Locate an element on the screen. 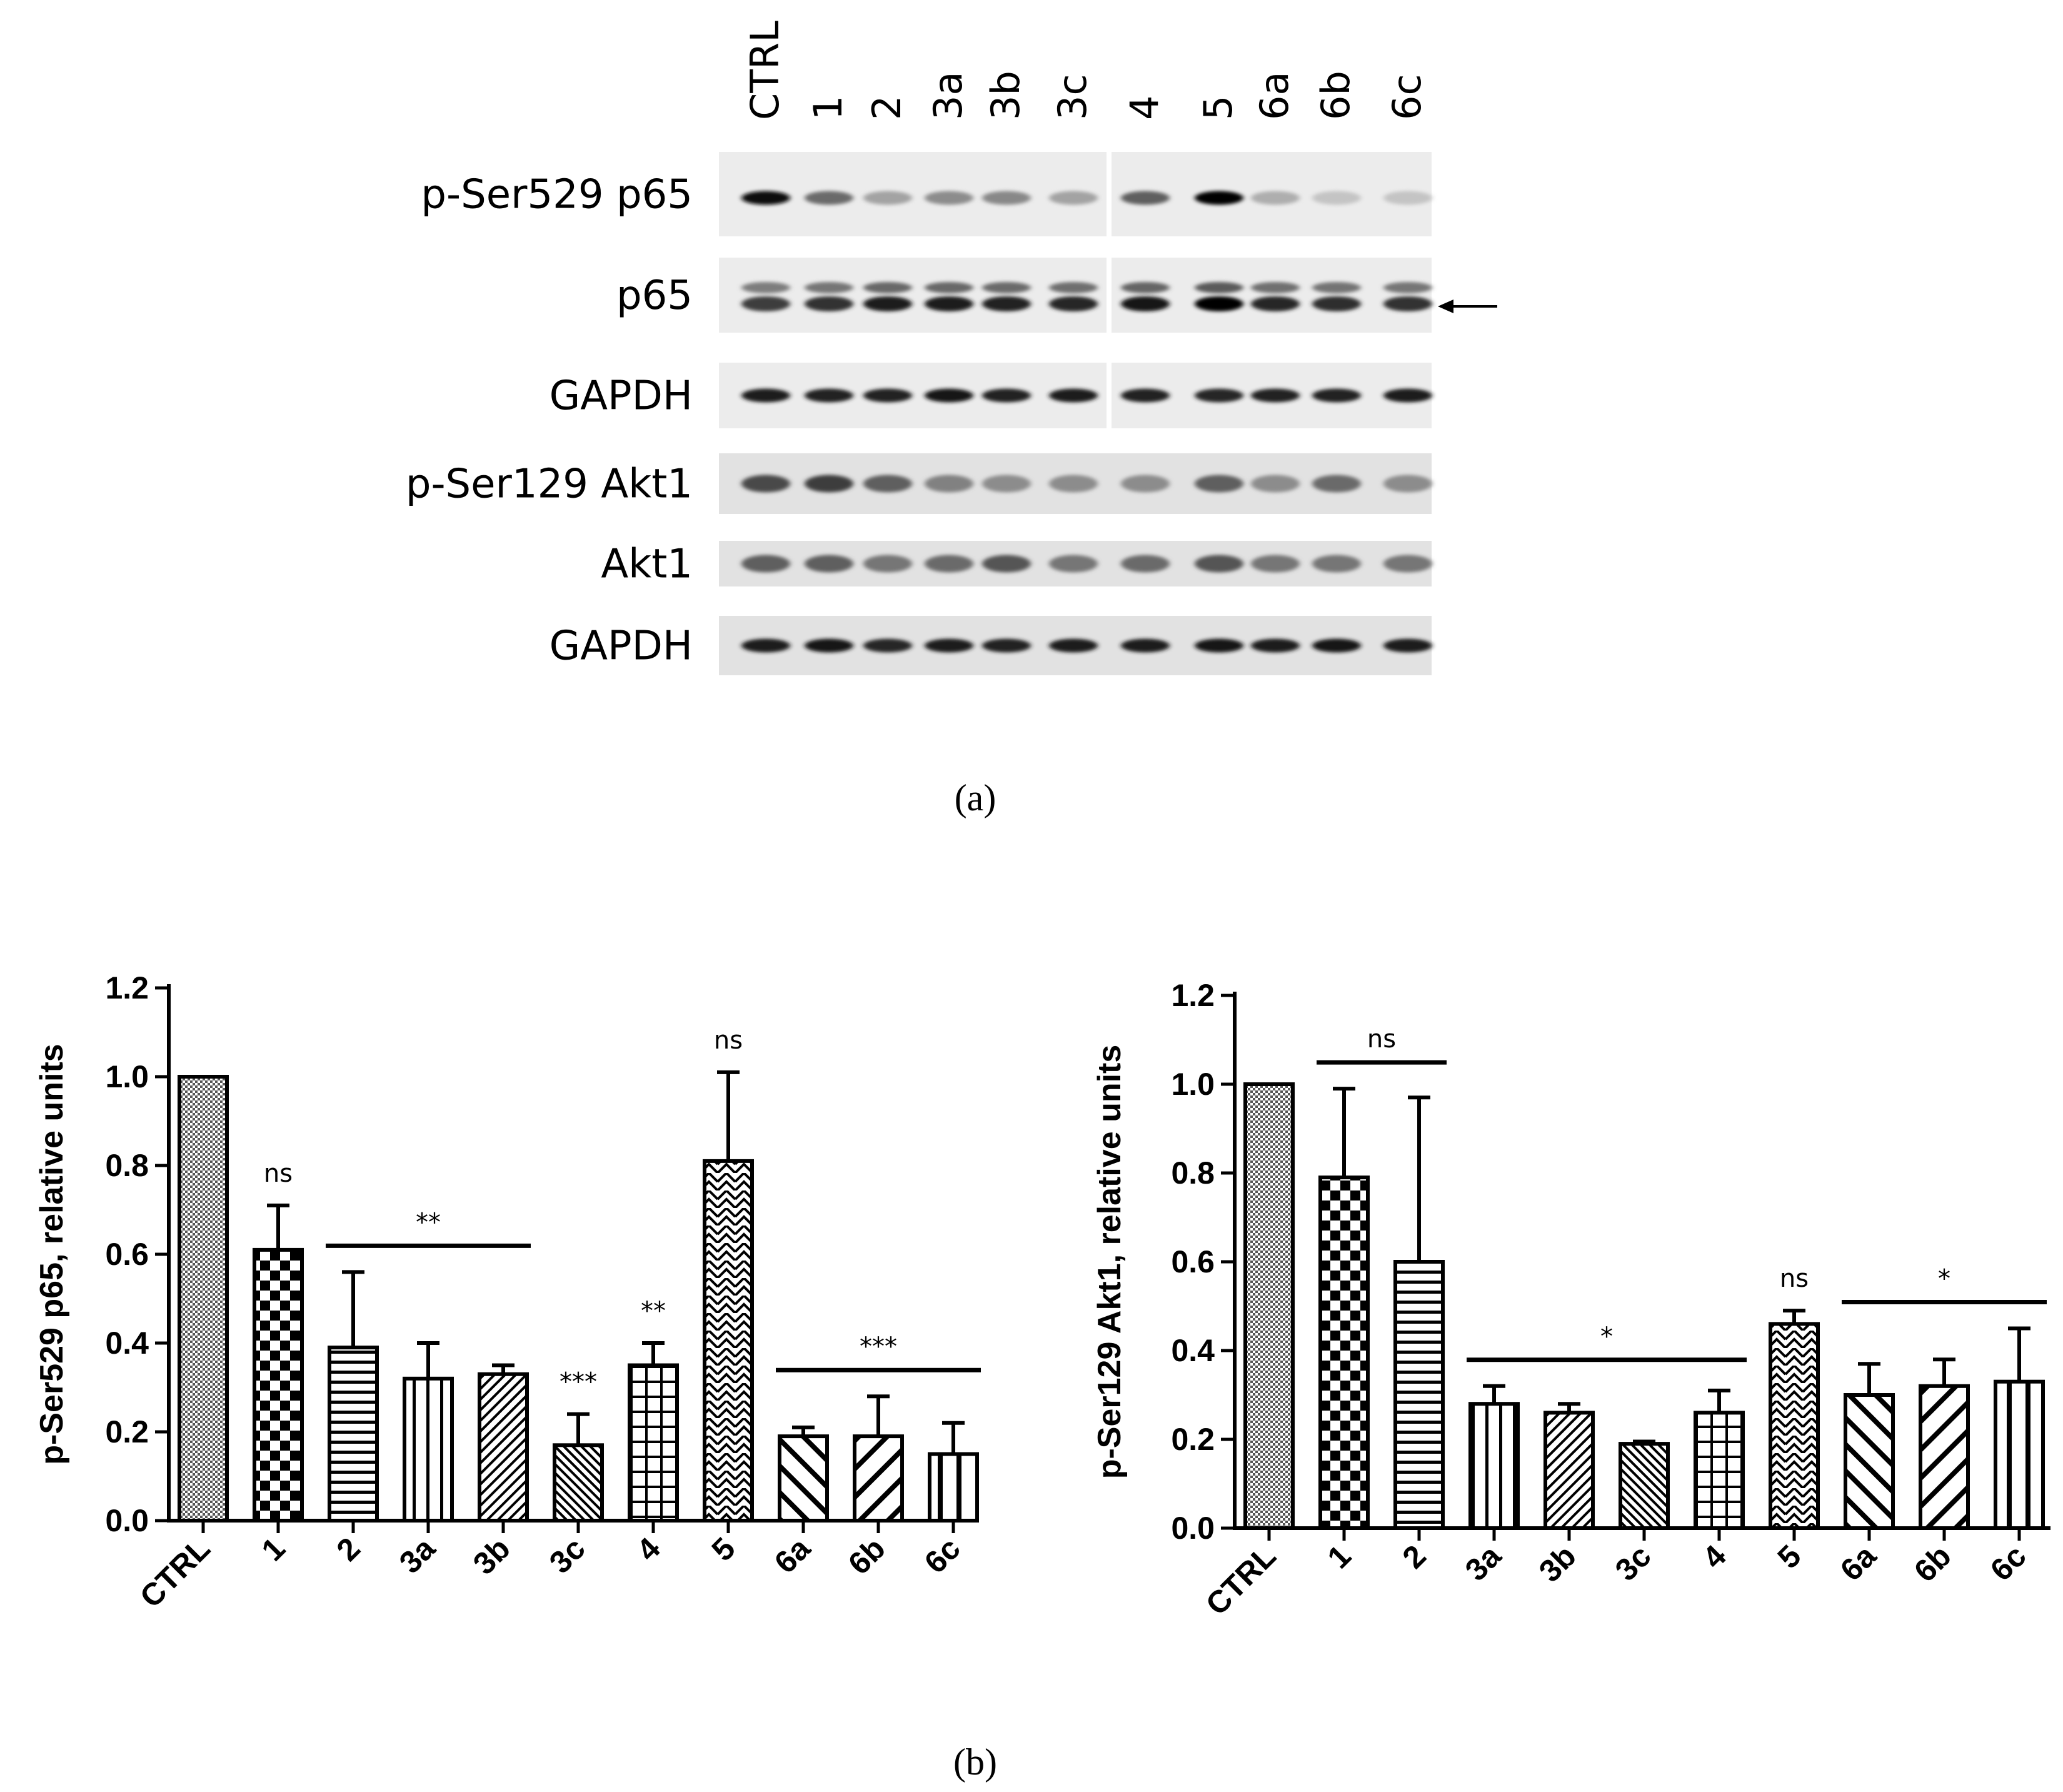 The image size is (2063, 1792). blot-lane-label: 4 is located at coordinates (1144, 108).